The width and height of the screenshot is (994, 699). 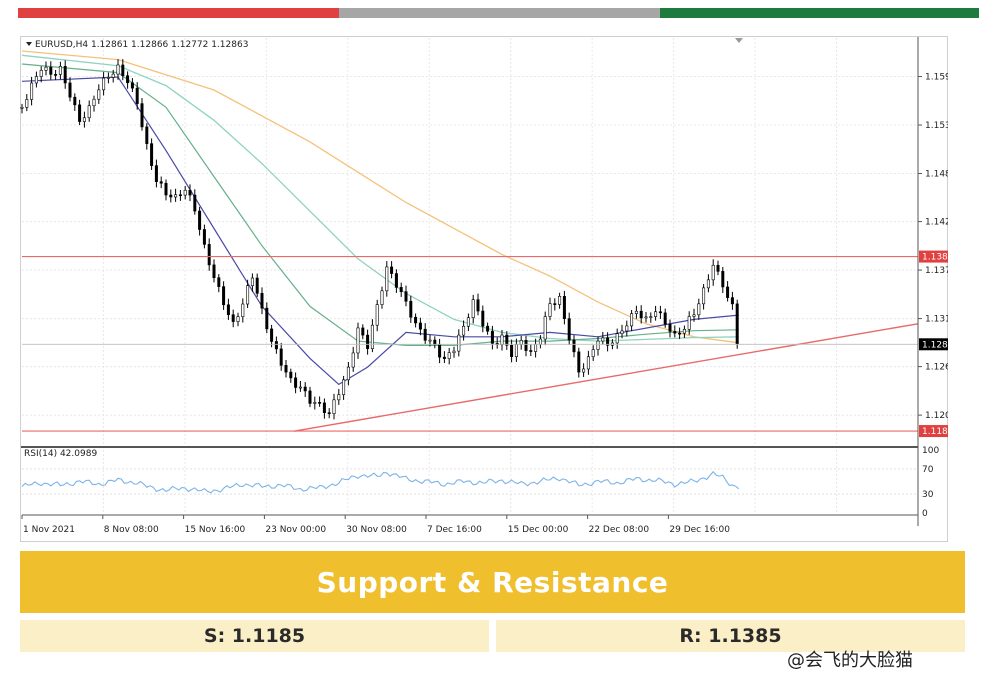 What do you see at coordinates (925, 514) in the screenshot?
I see `rsi-tick-label: 0` at bounding box center [925, 514].